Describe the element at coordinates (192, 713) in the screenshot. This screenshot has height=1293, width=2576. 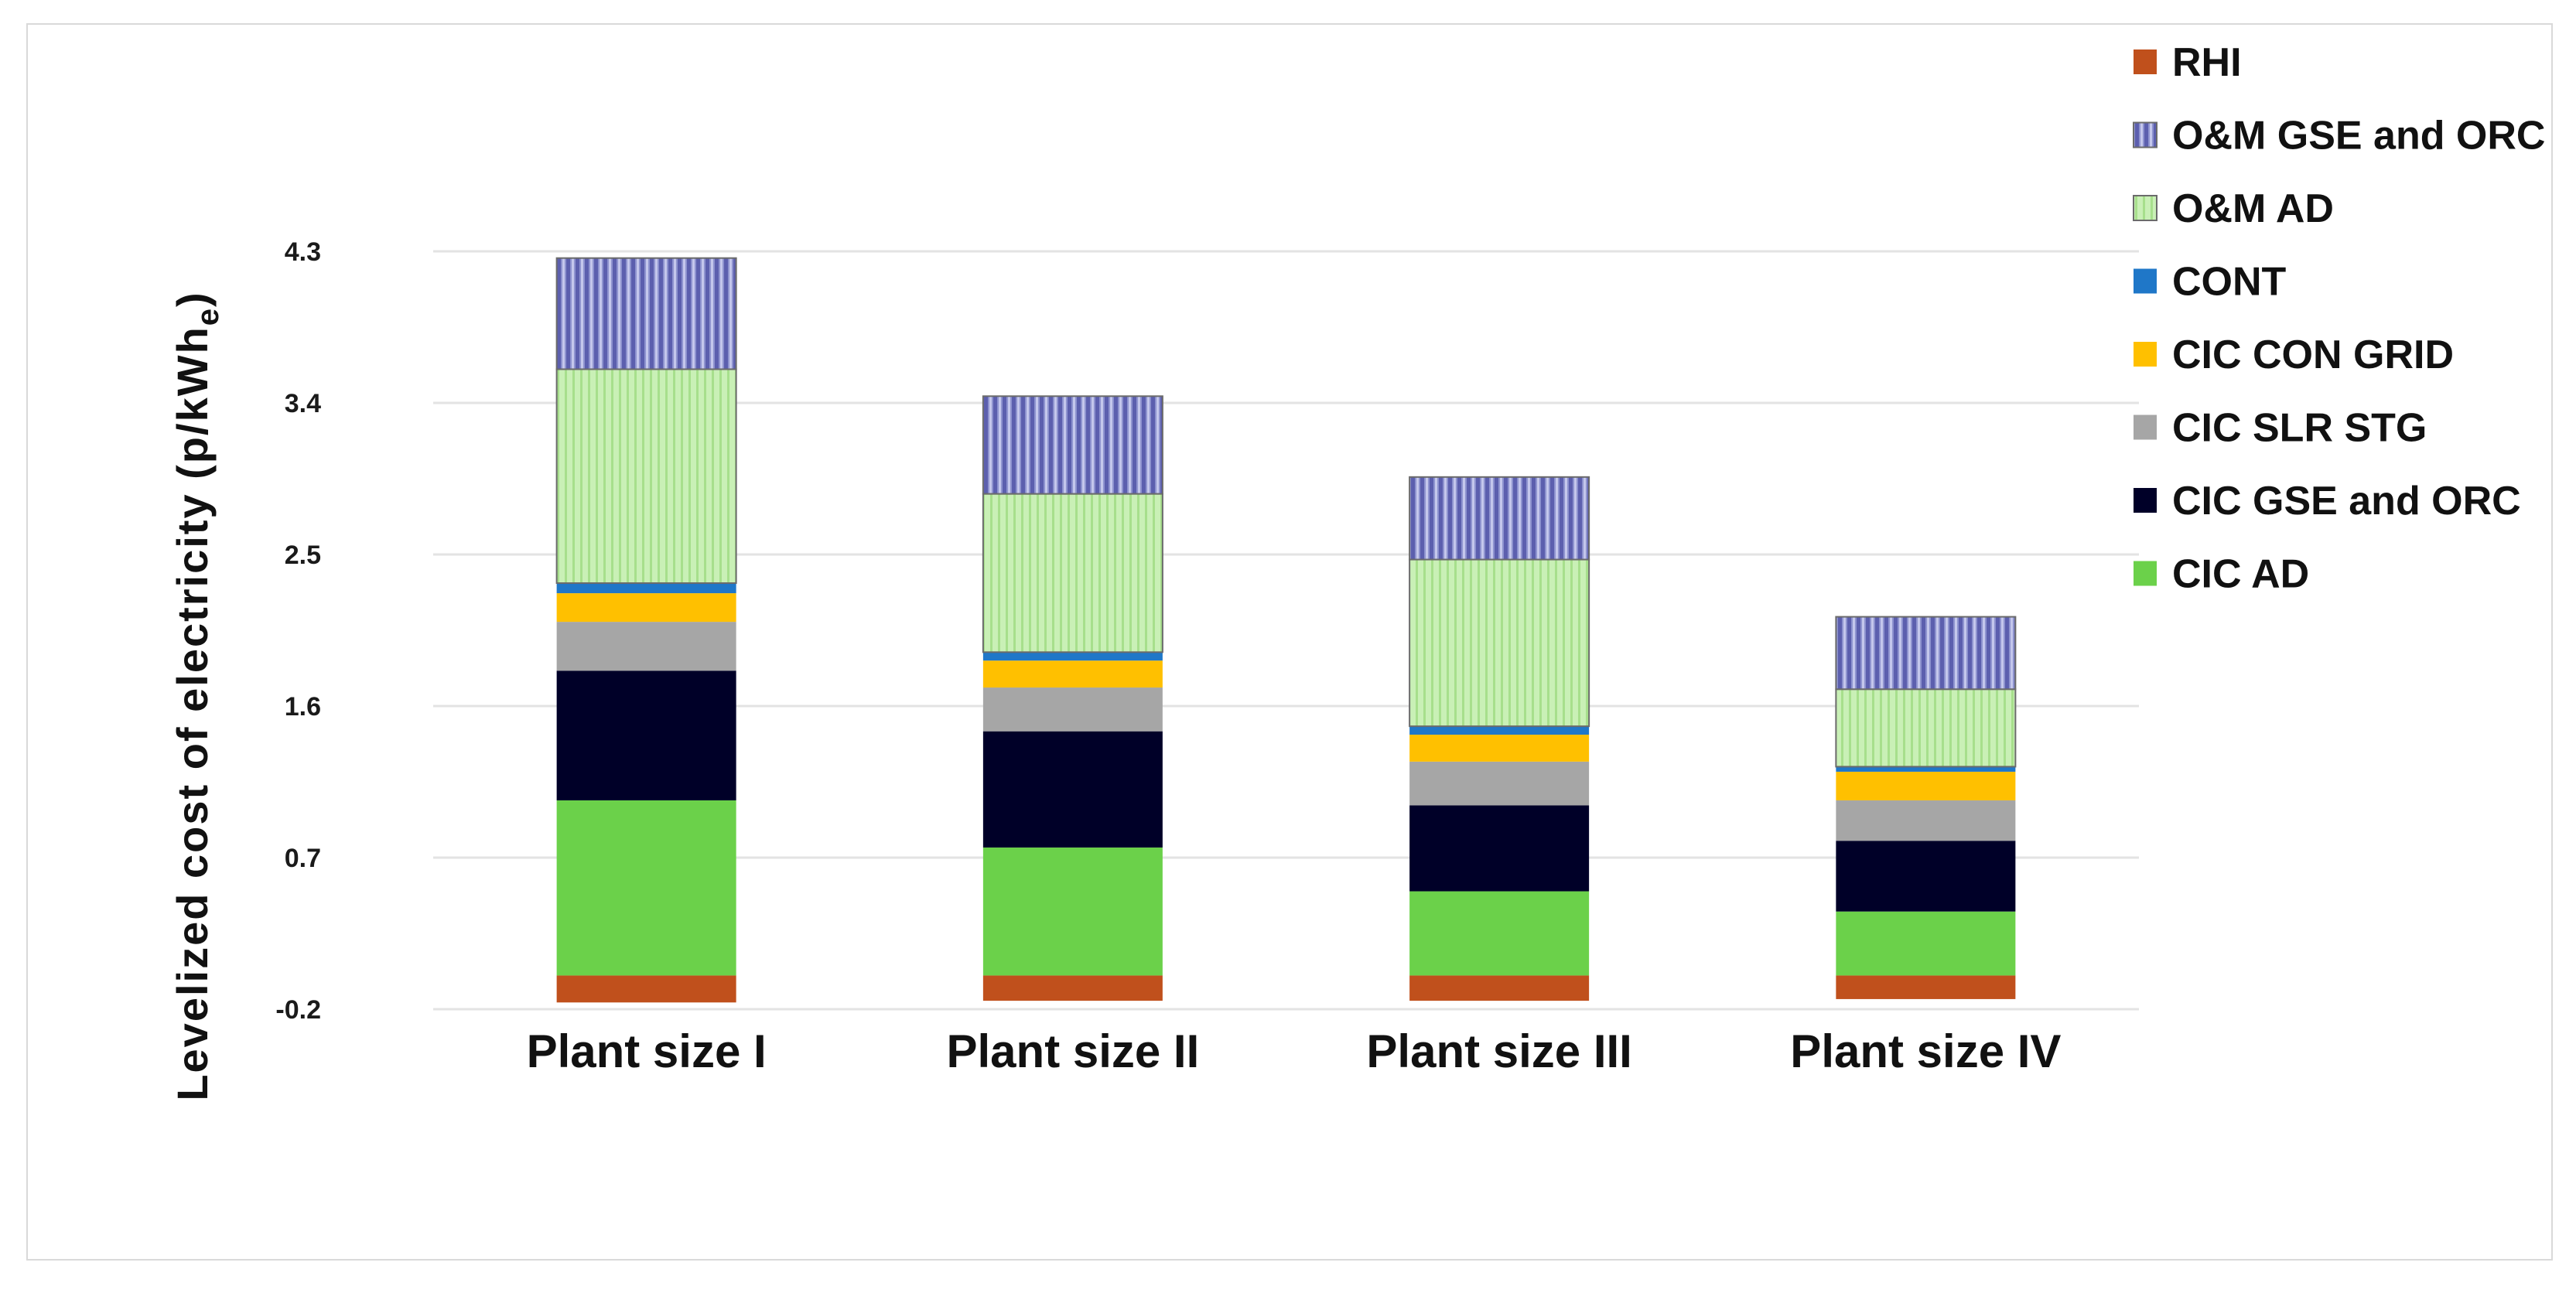
I see `y-axis-label-main: Levelized cost of electricity (p/kWh` at that location.